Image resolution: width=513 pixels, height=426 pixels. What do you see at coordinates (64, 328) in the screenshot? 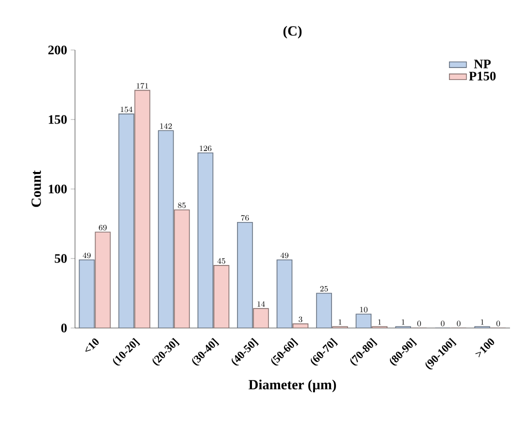
I see `y-tick-label: 0` at bounding box center [64, 328].